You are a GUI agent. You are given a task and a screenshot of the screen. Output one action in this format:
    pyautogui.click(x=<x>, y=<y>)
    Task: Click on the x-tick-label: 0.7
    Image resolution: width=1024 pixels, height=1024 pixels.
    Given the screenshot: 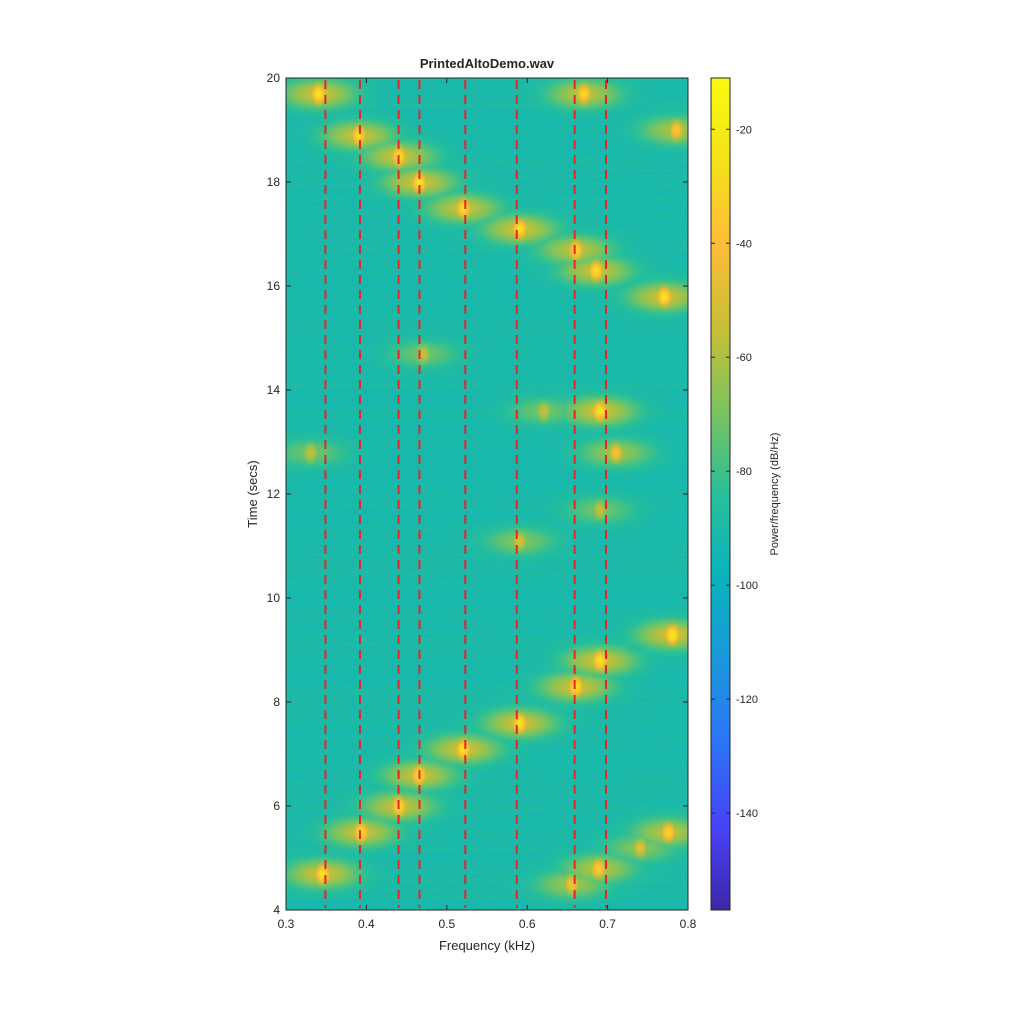 What is the action you would take?
    pyautogui.click(x=607, y=924)
    